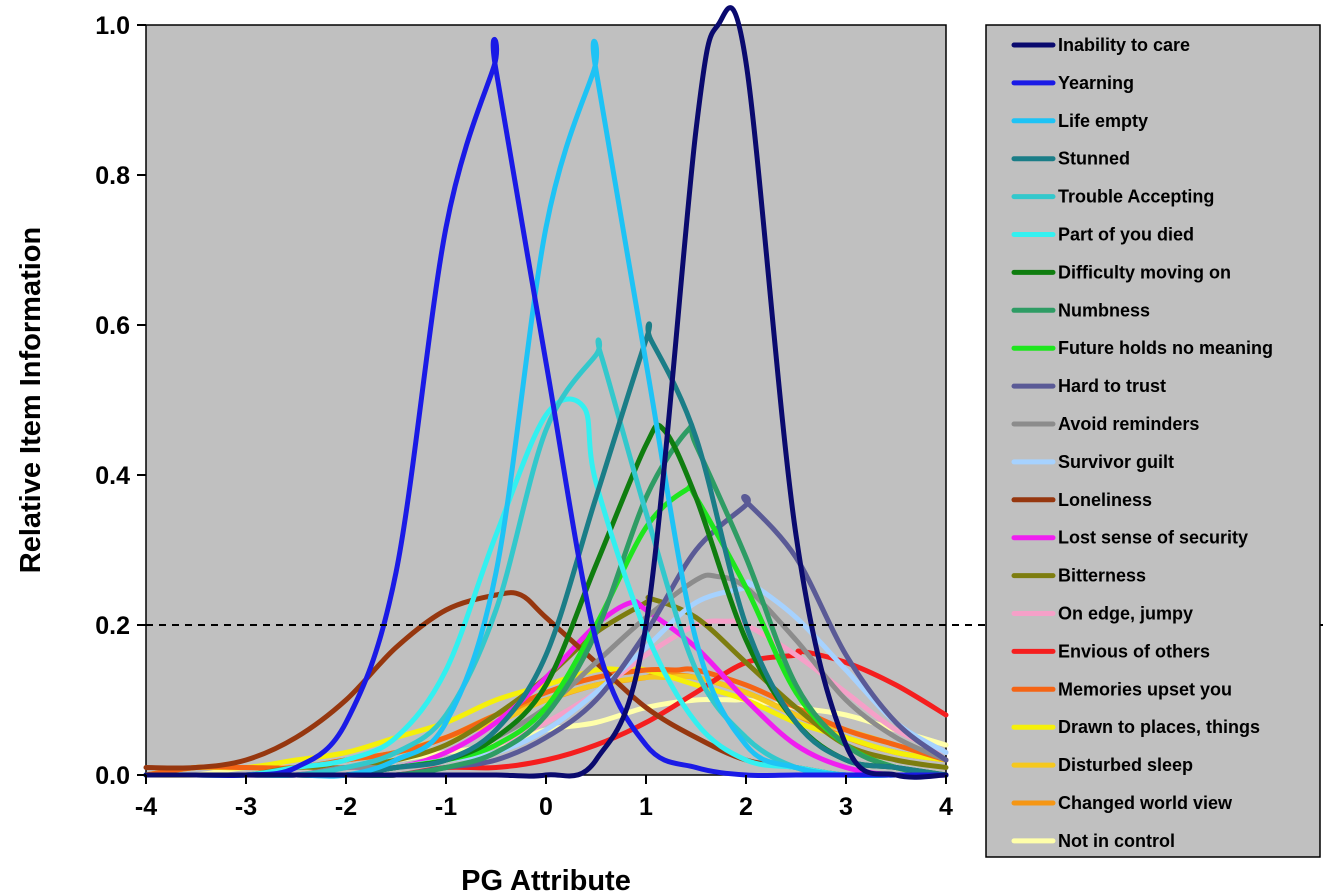  I want to click on legend-item-hard-to-trust: Hard to trust, so click(1088, 386).